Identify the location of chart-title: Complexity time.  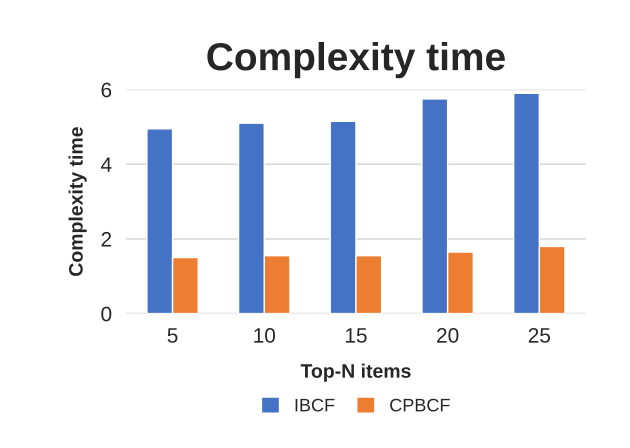
(356, 60).